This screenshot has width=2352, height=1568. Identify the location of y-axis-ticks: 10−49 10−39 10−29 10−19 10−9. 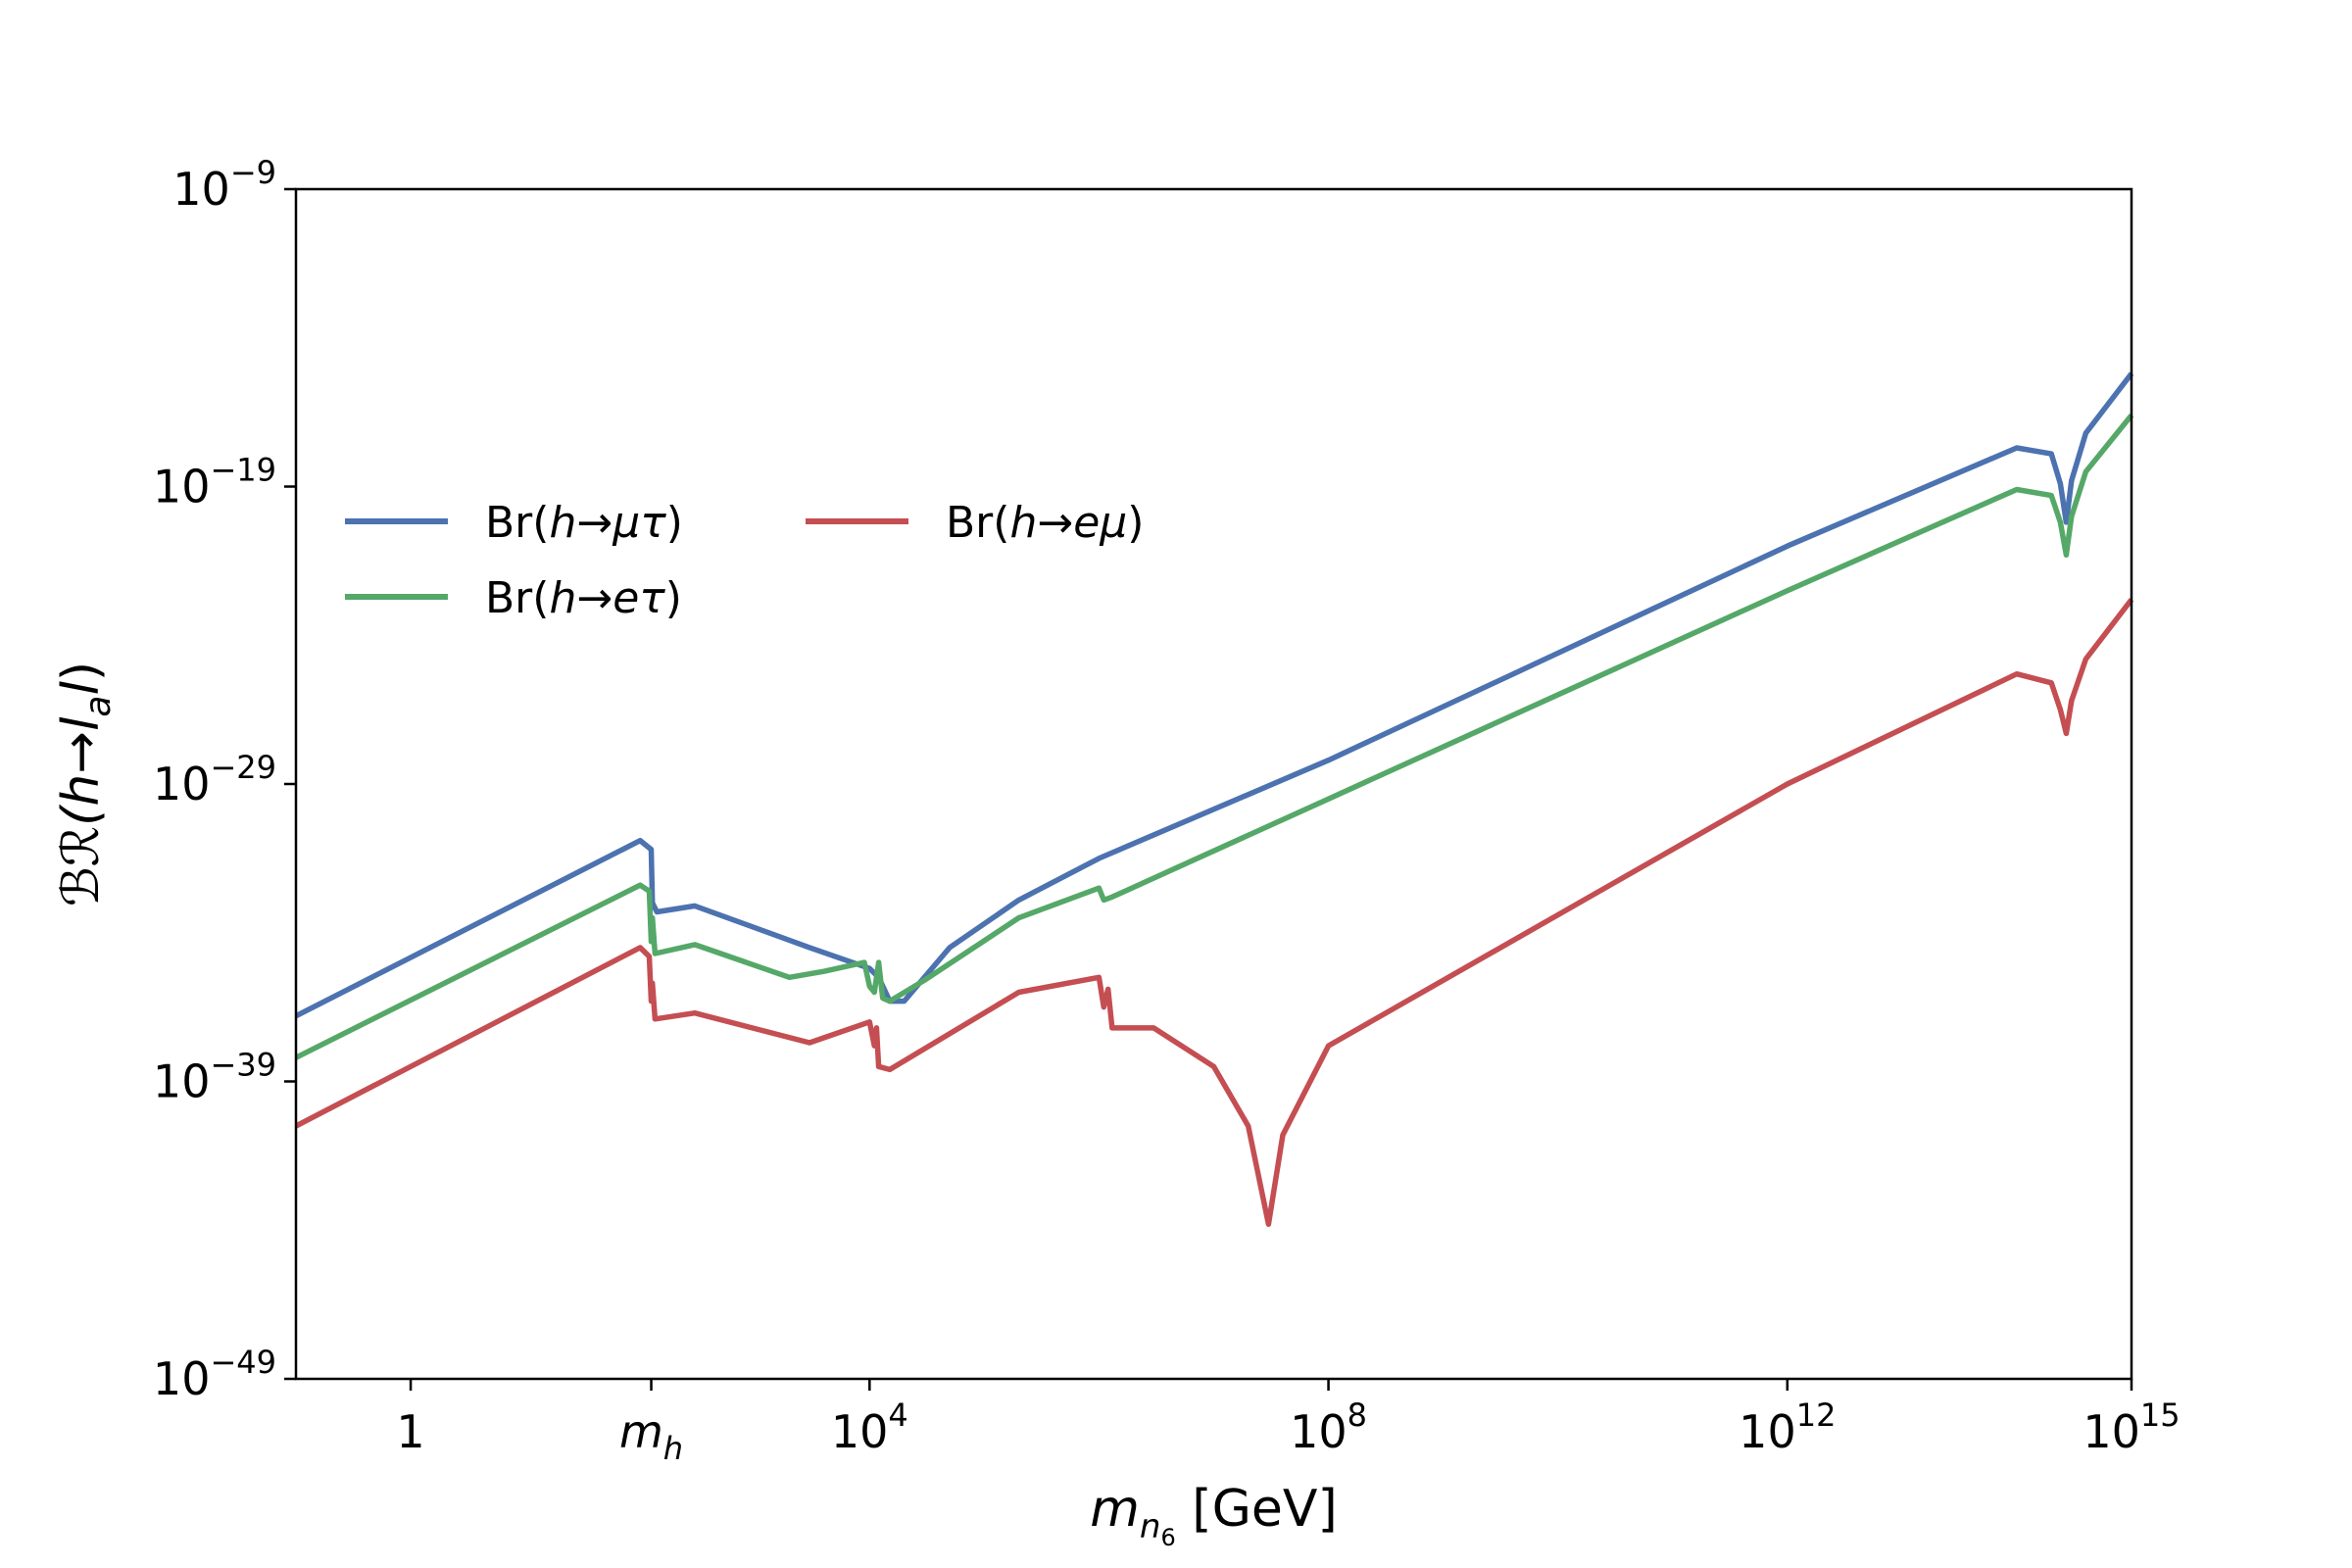
(224, 779).